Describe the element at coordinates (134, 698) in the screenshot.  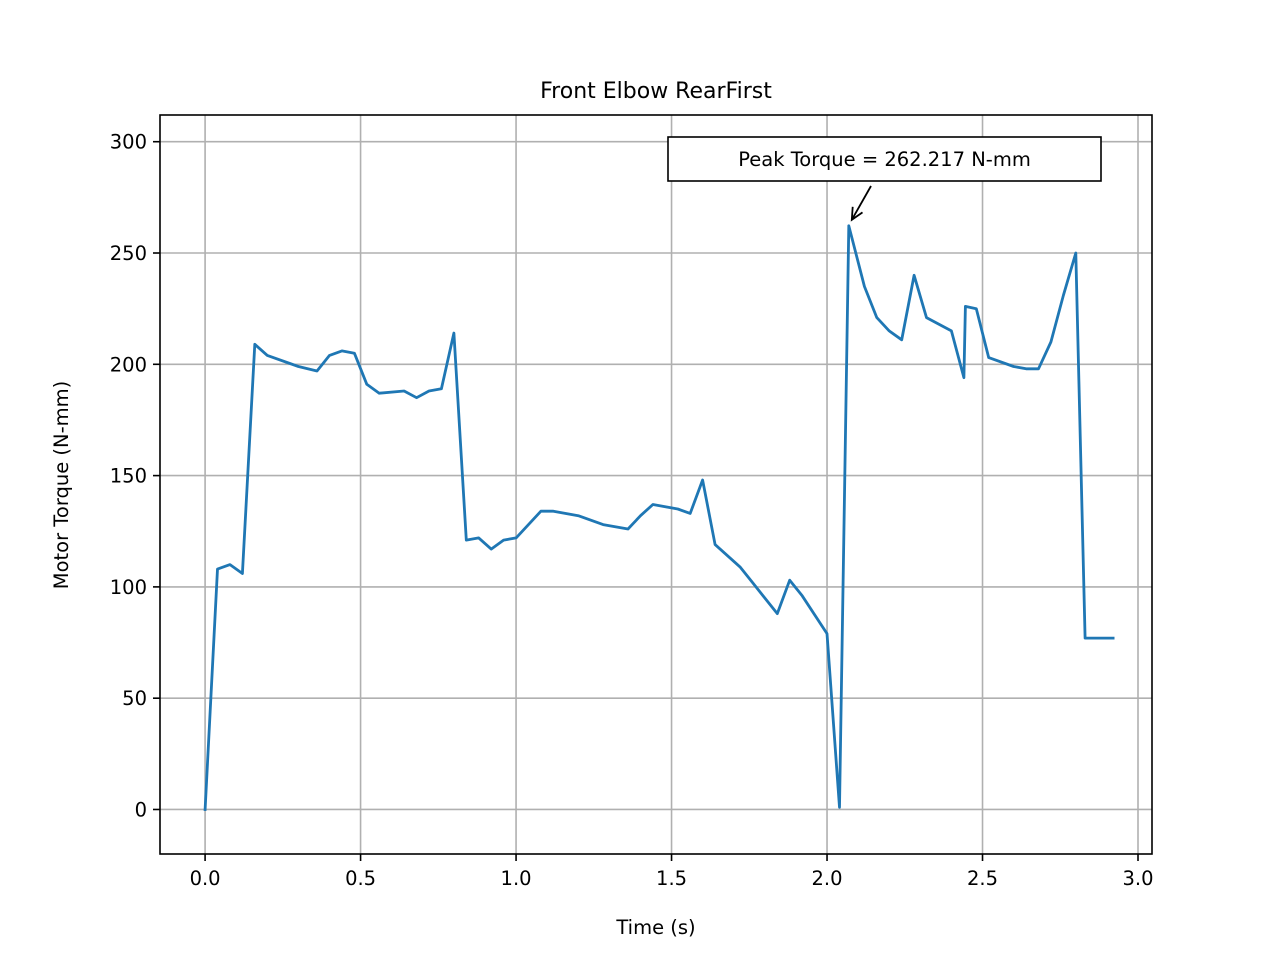
I see `y-tick-label: 50` at that location.